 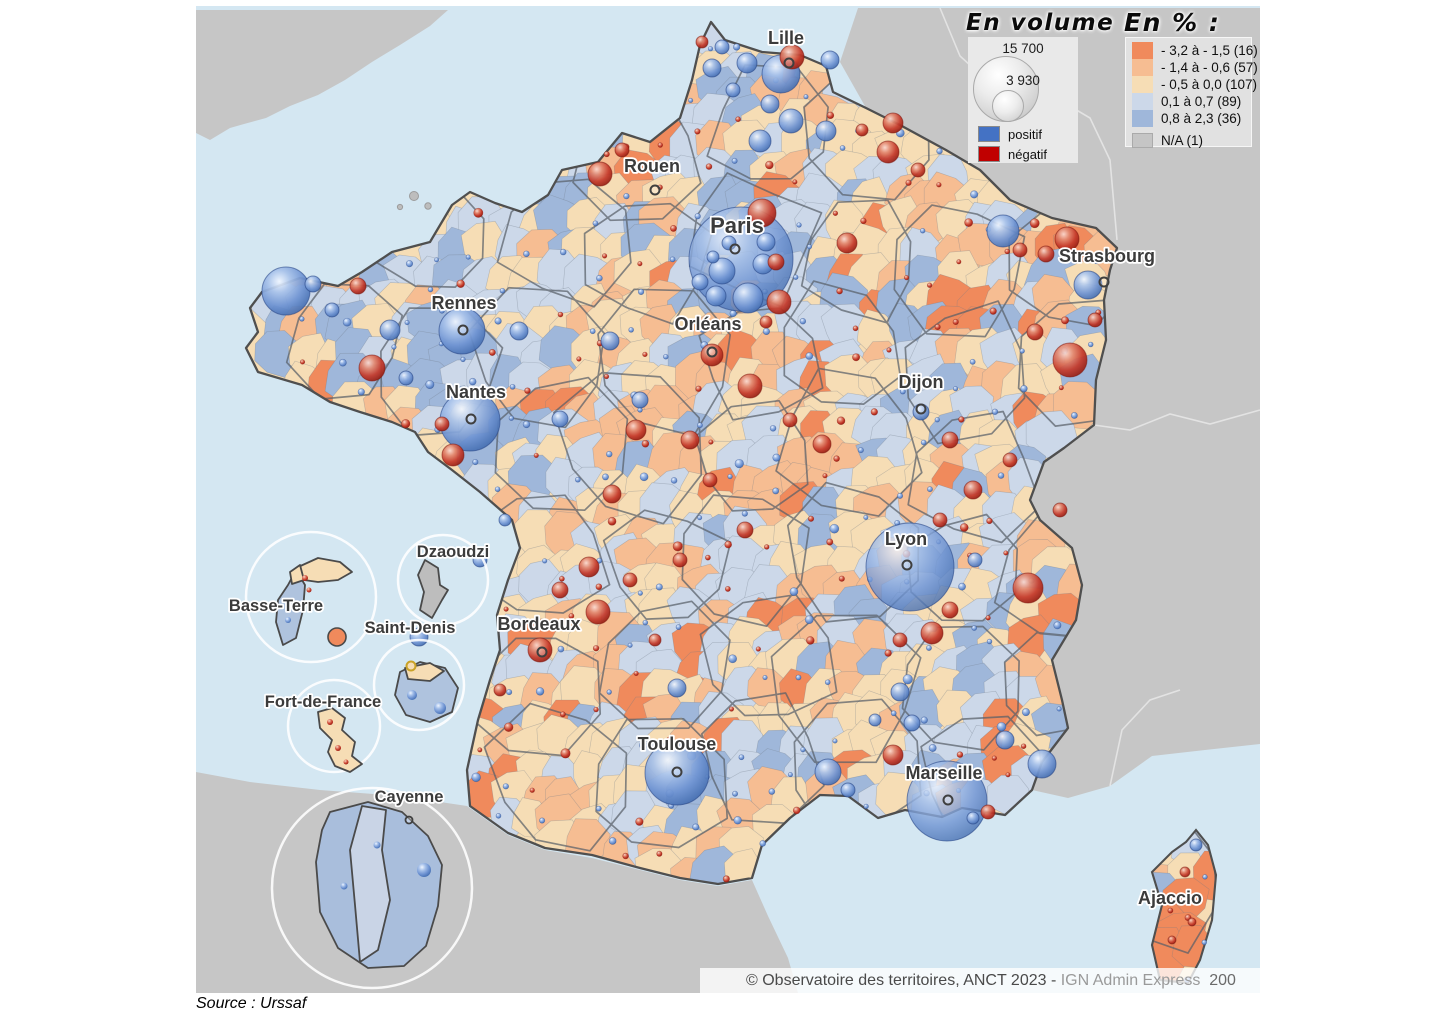 I want to click on land-england, so click(x=322, y=75).